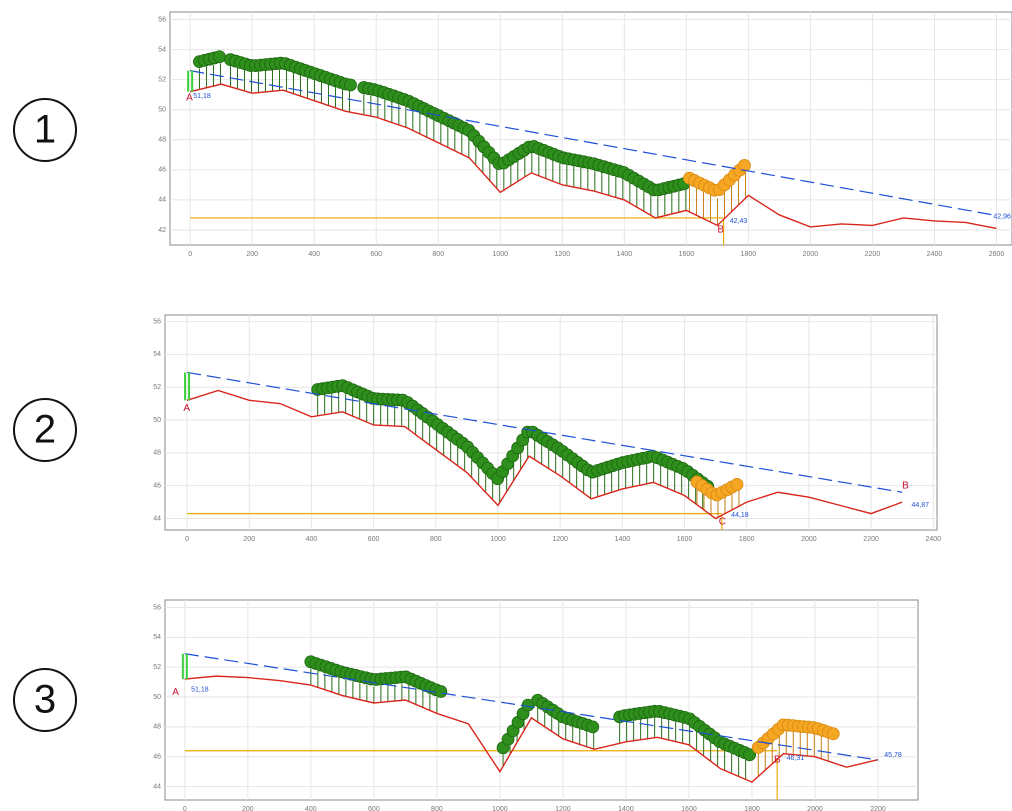  Describe the element at coordinates (162, 230) in the screenshot. I see `y-tick-label: 42` at that location.